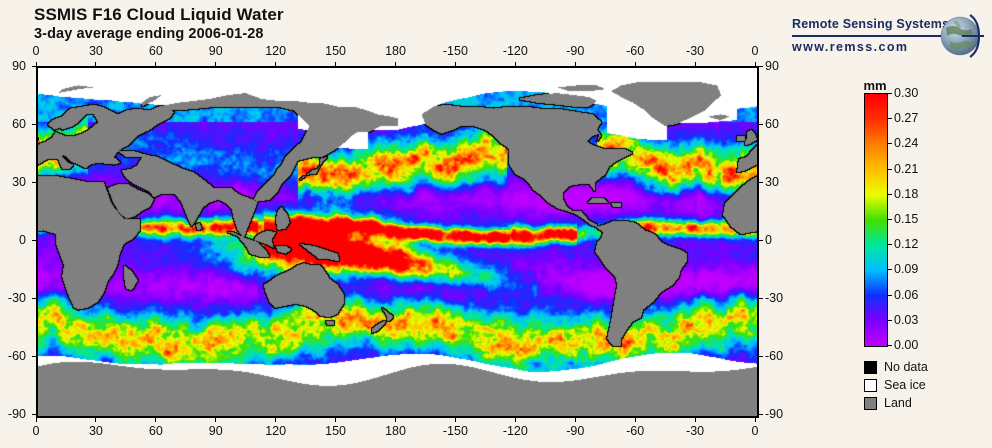 This screenshot has width=992, height=448. What do you see at coordinates (962, 36) in the screenshot?
I see `globe-icon` at bounding box center [962, 36].